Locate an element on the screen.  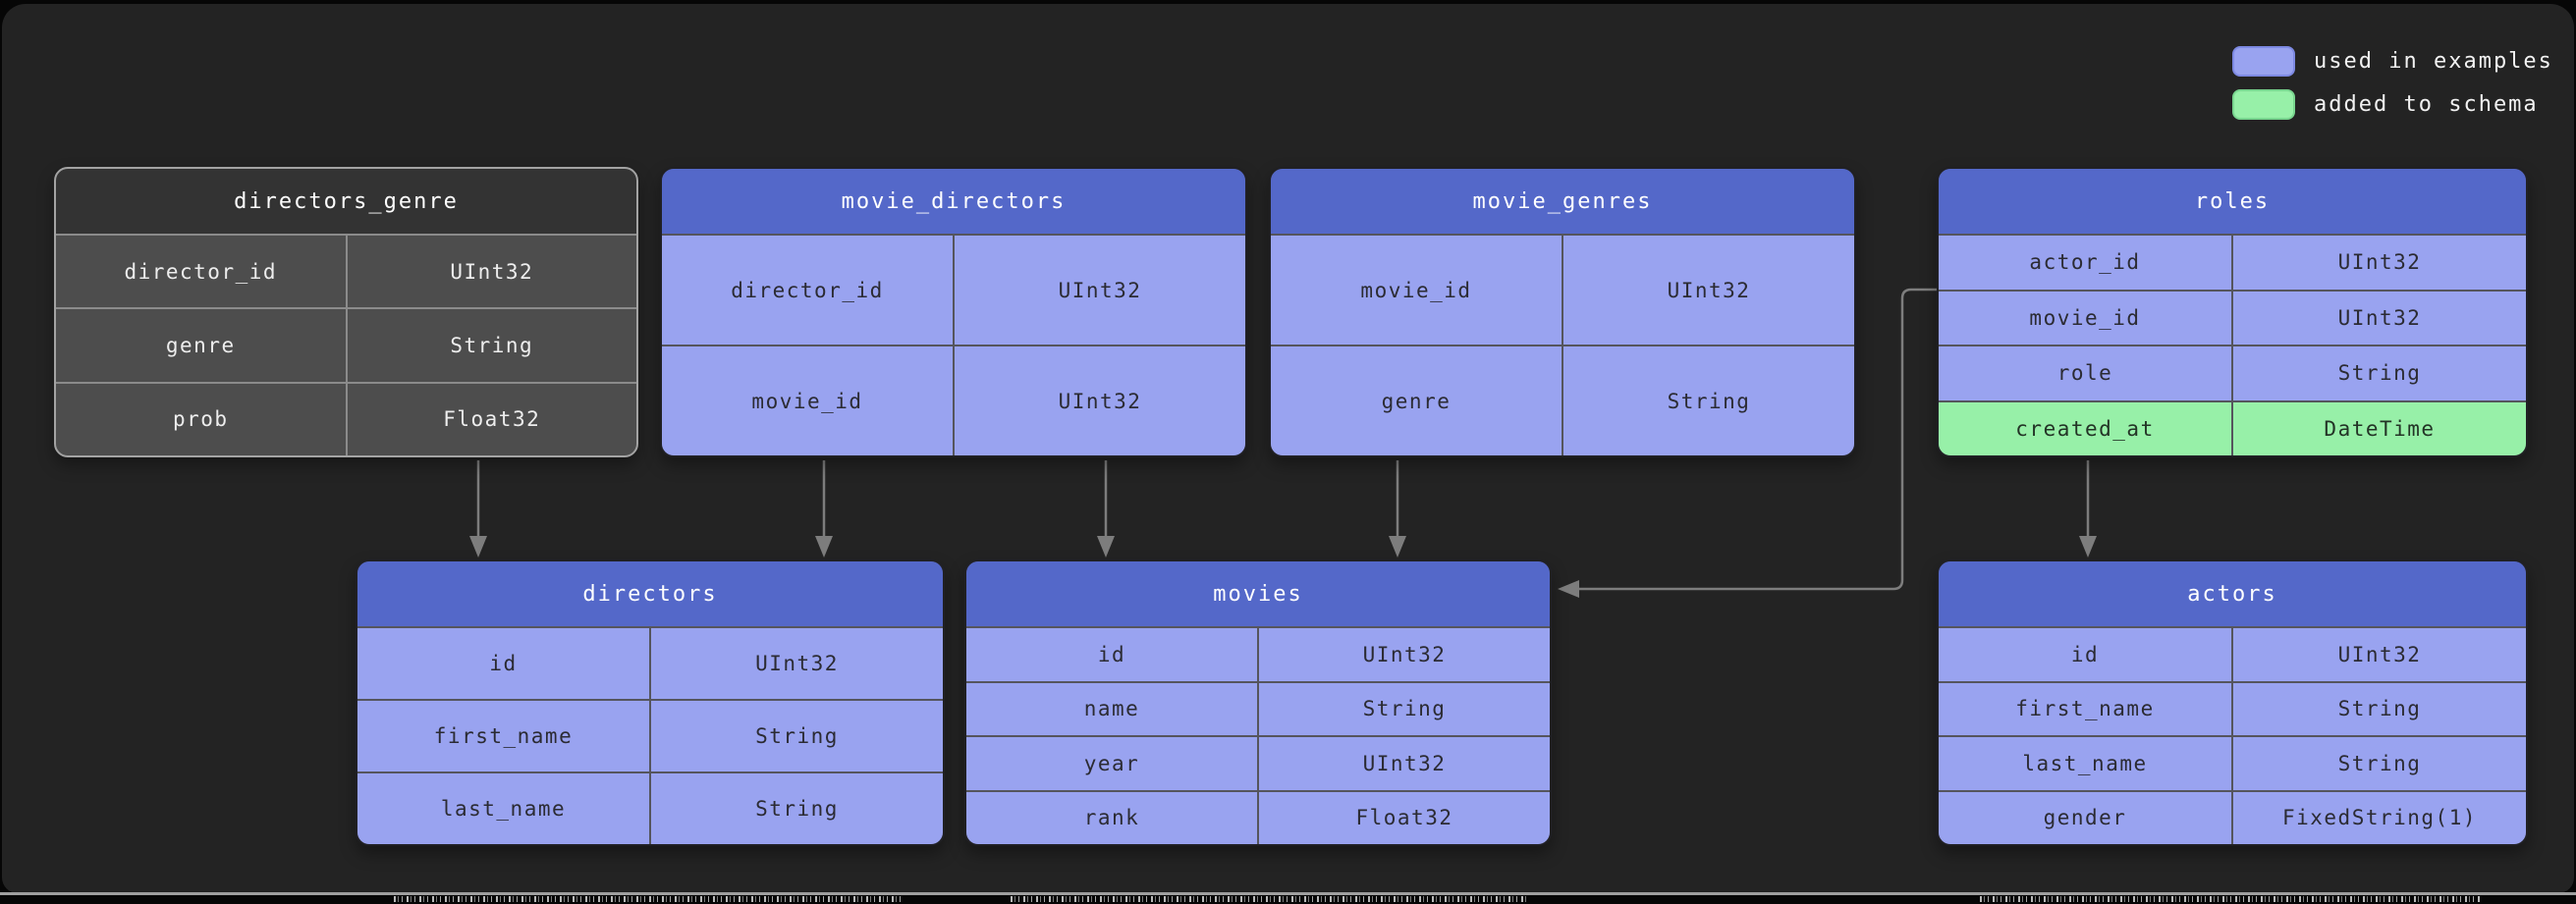
field-type-cell: FixedString(1) is located at coordinates (2379, 817).